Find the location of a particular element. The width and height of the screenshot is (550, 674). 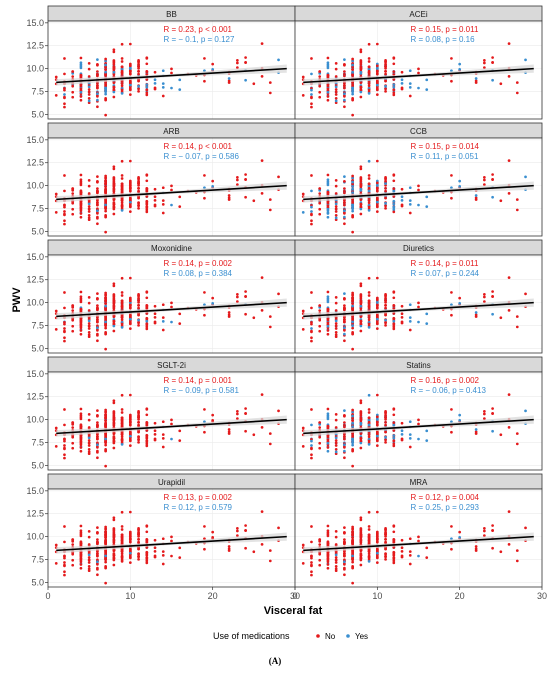

legend-key-yes is located at coordinates (348, 636).